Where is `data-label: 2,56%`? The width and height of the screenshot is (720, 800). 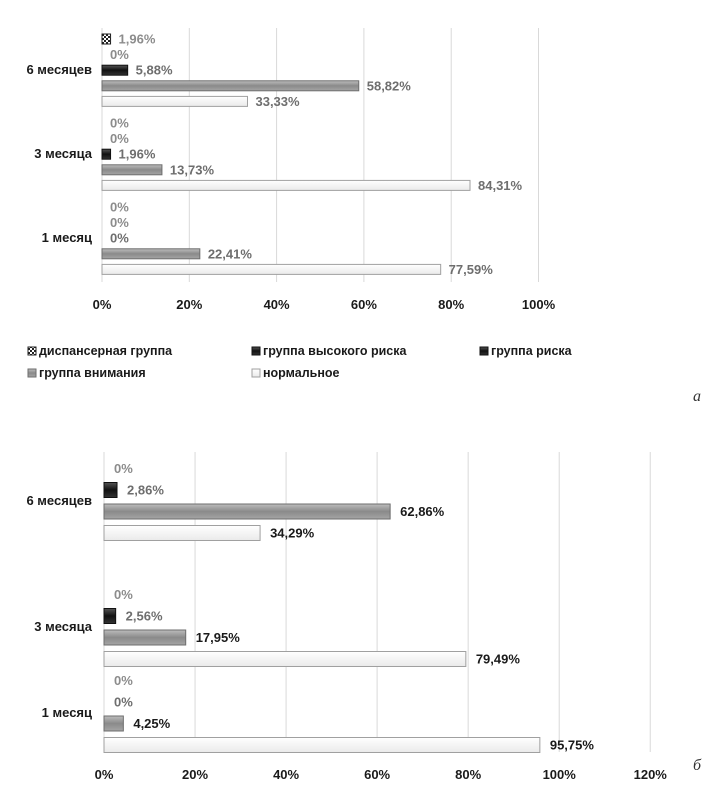
data-label: 2,56% is located at coordinates (144, 616).